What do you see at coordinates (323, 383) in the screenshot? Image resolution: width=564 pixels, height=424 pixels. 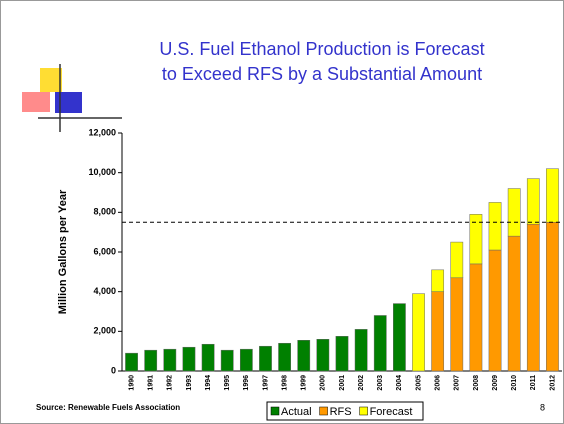 I see `x-tick-label: 2000` at bounding box center [323, 383].